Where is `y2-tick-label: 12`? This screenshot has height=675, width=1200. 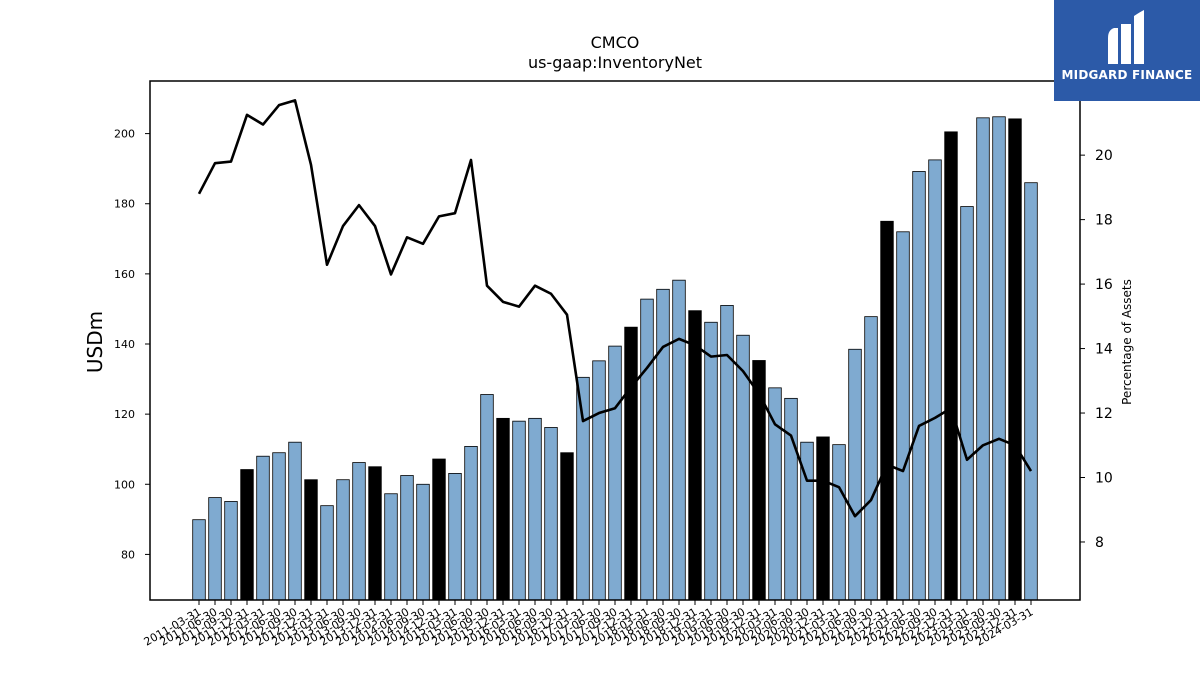 y2-tick-label: 12 is located at coordinates (1104, 414).